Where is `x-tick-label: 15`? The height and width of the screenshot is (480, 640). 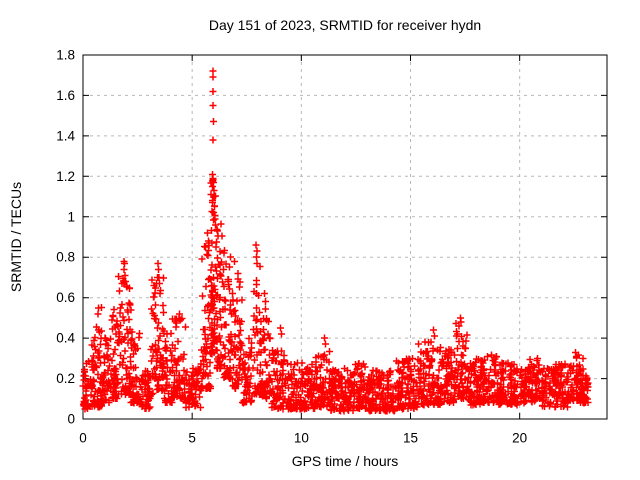
x-tick-label: 15 is located at coordinates (410, 438).